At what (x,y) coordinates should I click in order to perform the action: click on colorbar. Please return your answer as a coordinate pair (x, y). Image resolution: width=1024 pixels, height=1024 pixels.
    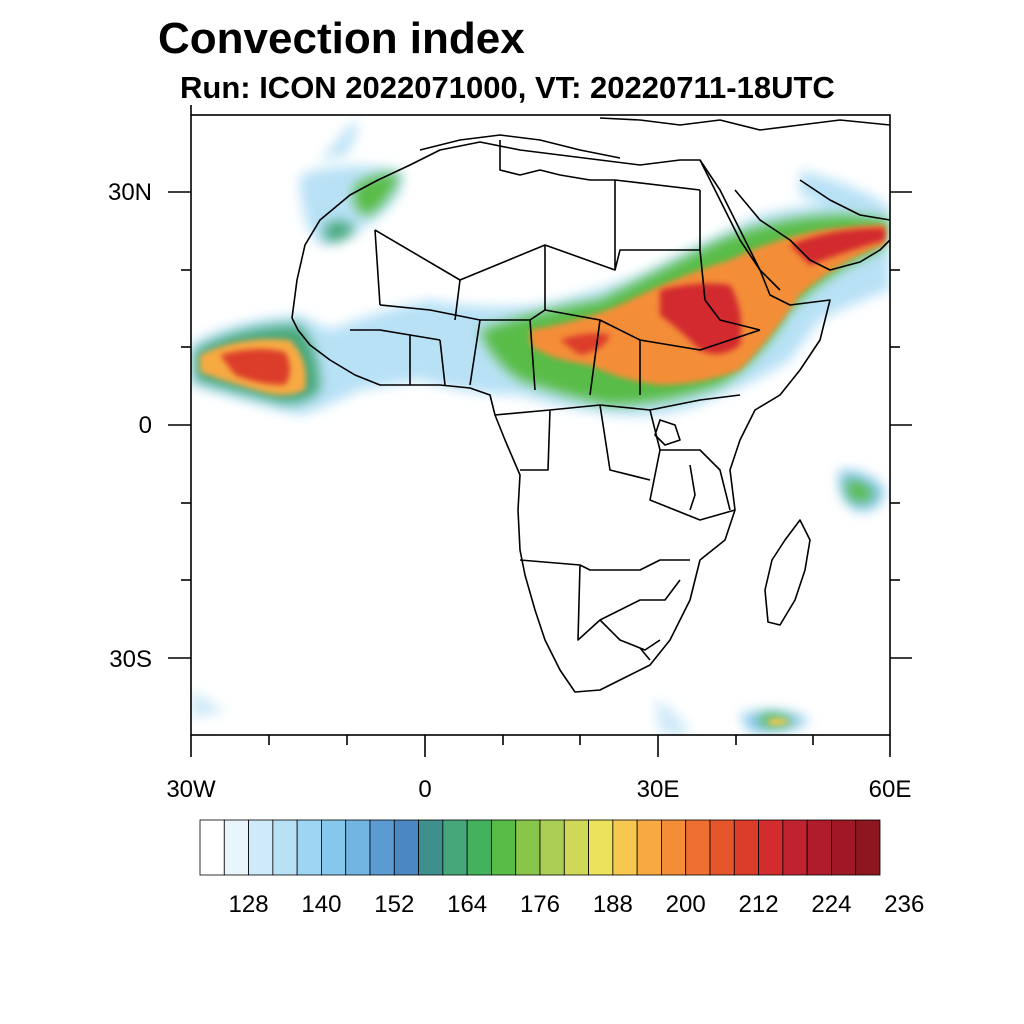
    Looking at the image, I should click on (540, 847).